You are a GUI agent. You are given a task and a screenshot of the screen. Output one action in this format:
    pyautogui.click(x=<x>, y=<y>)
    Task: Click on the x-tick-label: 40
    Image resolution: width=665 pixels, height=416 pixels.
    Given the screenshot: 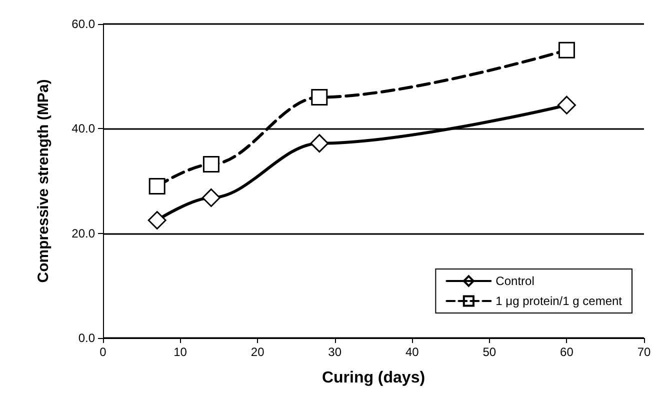 What is the action you would take?
    pyautogui.click(x=412, y=352)
    